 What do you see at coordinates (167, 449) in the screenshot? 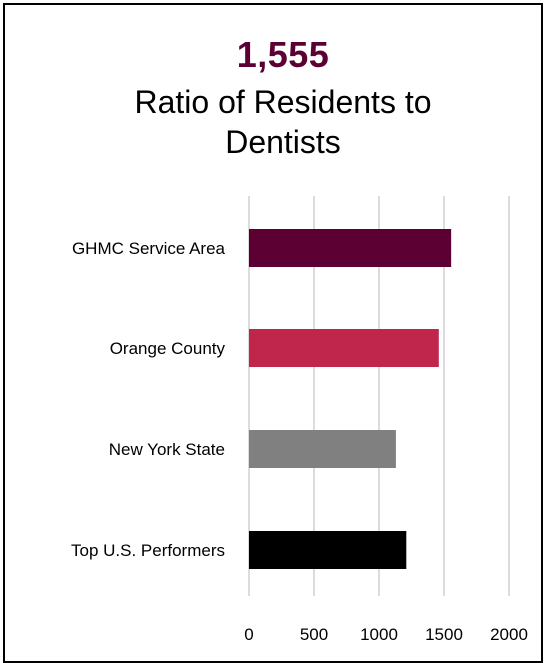
I see `category-label: New York State` at bounding box center [167, 449].